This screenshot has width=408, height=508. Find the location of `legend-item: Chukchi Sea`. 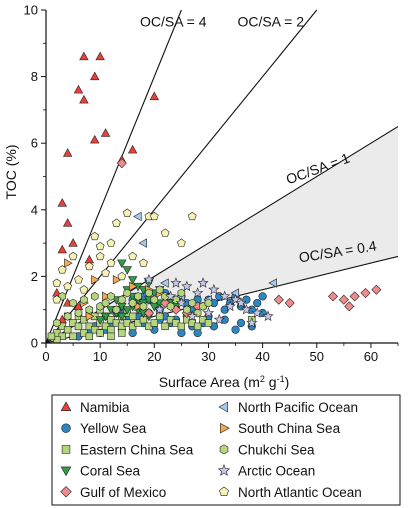

legend-item: Chukchi Sea is located at coordinates (267, 449).